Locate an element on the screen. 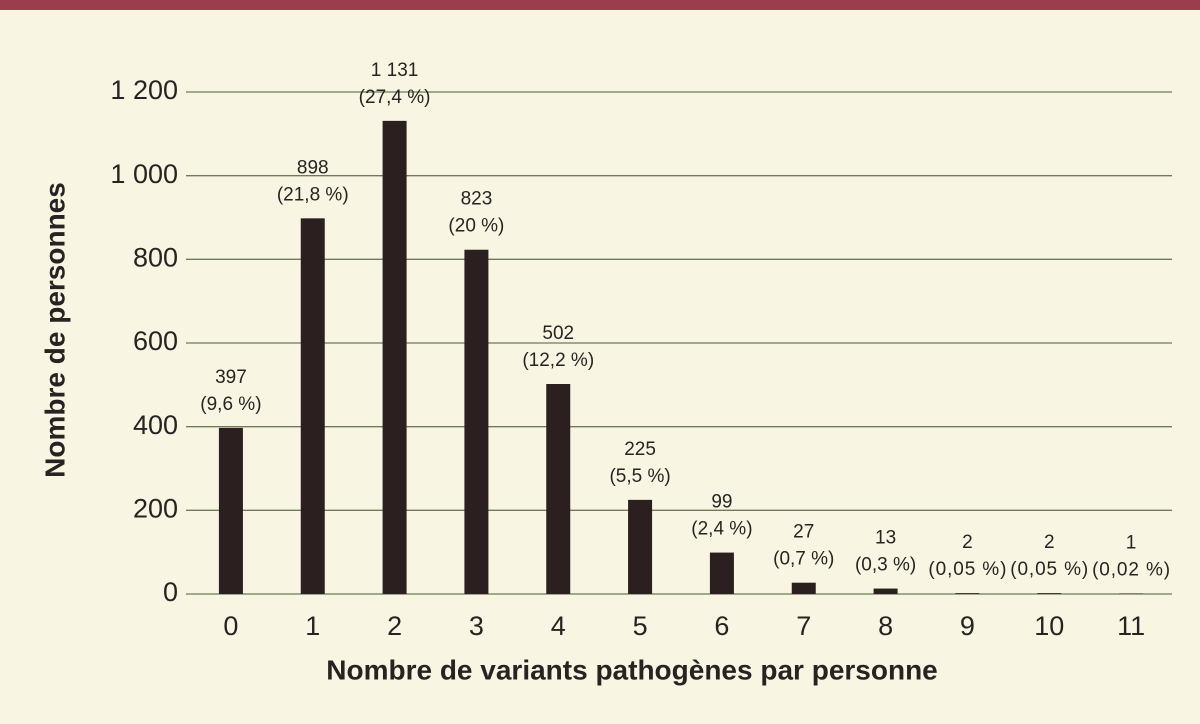 The image size is (1200, 724). percent-label: (27,4 %) is located at coordinates (395, 97).